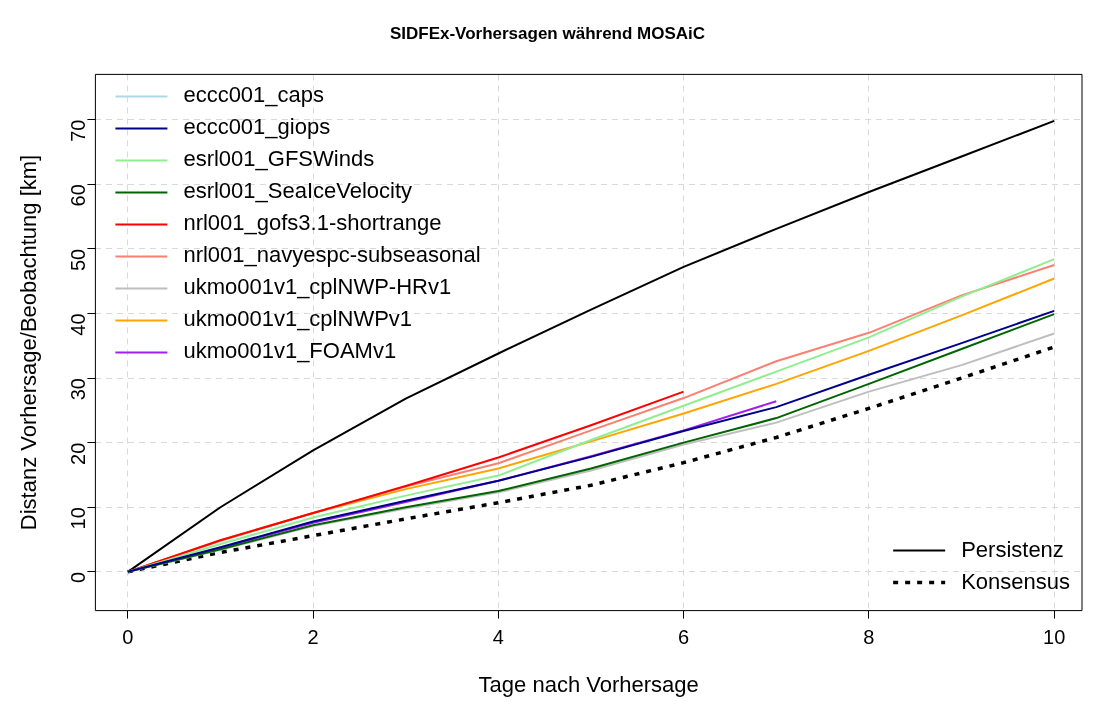  Describe the element at coordinates (257, 127) in the screenshot. I see `legend-label: eccc001_giops` at that location.